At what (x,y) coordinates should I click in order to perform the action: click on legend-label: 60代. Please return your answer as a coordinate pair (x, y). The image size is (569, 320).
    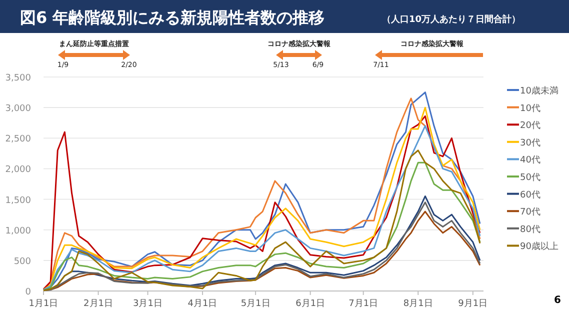
    Looking at the image, I should click on (530, 194).